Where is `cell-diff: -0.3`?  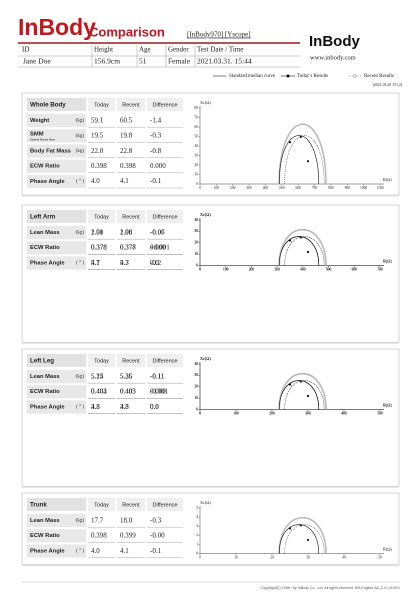 cell-diff: -0.3 is located at coordinates (156, 136).